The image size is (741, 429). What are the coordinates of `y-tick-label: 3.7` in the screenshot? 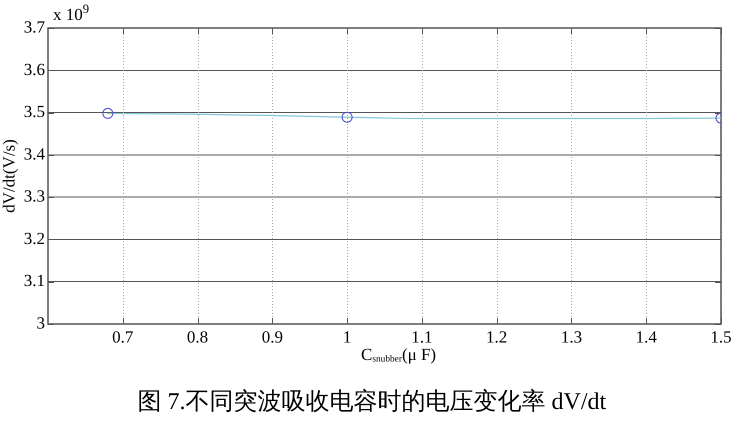 It's located at (35, 26).